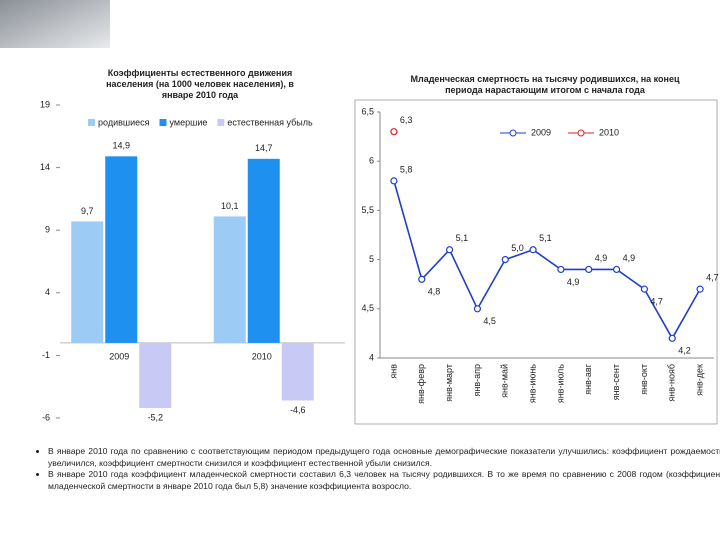 The width and height of the screenshot is (720, 540). Describe the element at coordinates (45, 167) in the screenshot. I see `y-tick-label: 14` at that location.